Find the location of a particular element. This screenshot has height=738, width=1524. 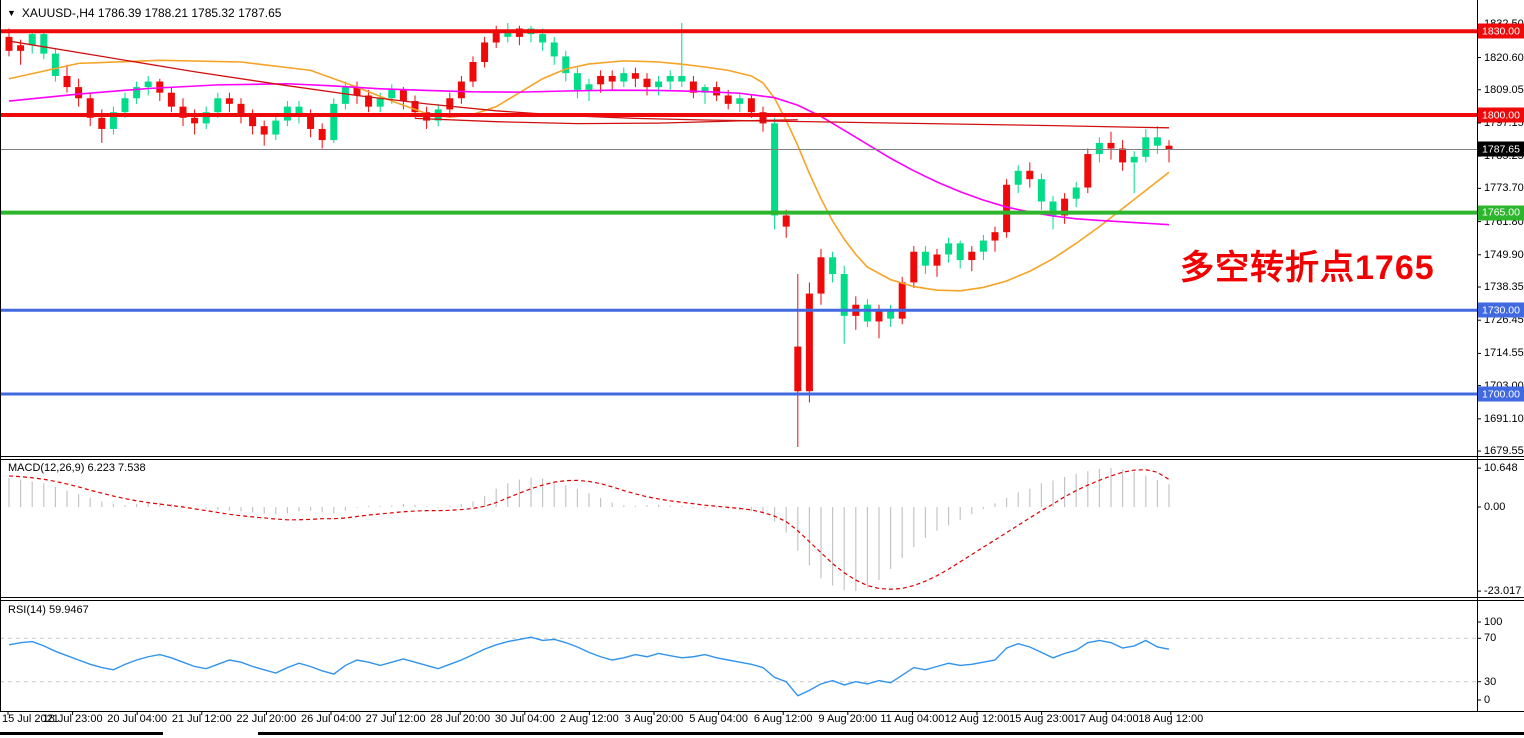

time-axis-label: 18 Jul 23:00 is located at coordinates (72, 719).